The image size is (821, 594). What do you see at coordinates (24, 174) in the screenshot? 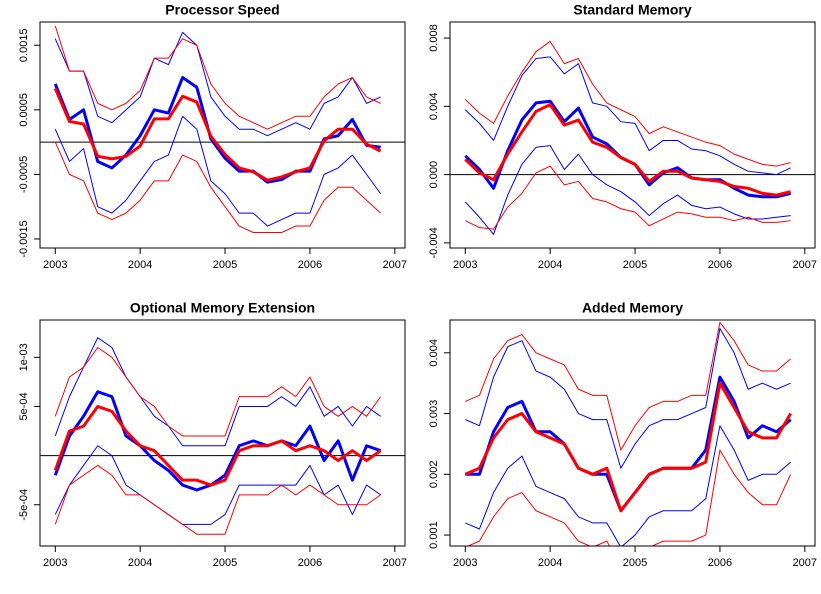
I see `y-tick-label: -0.0005` at bounding box center [24, 174].